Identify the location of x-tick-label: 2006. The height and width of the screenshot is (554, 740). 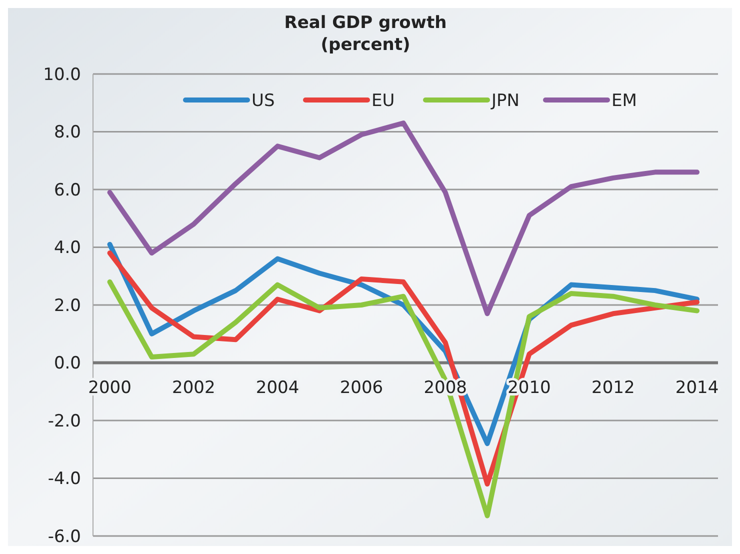
(362, 388).